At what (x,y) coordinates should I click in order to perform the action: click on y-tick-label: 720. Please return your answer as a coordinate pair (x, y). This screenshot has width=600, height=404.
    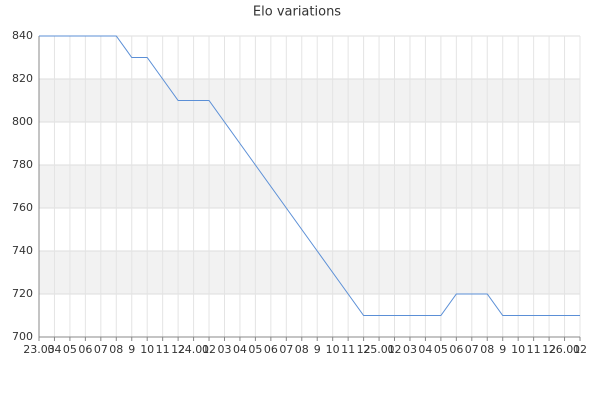
    Looking at the image, I should click on (22, 293).